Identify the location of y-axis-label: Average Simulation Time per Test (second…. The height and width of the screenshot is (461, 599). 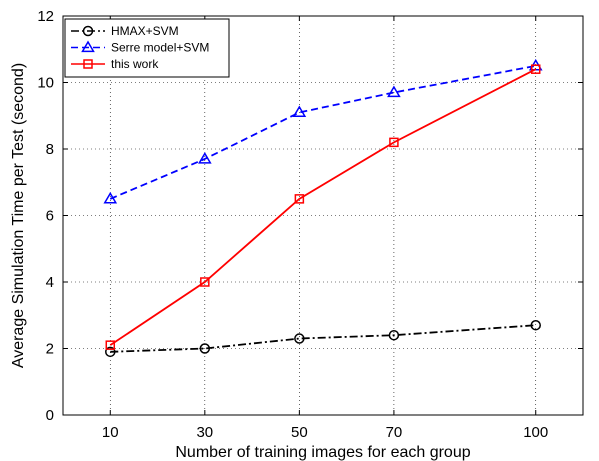
(18, 215).